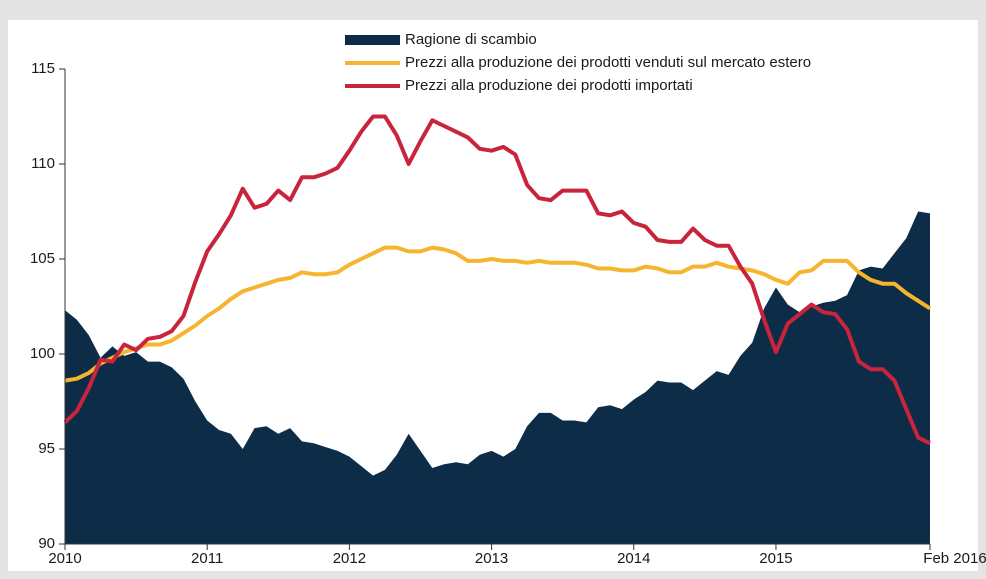  What do you see at coordinates (64, 558) in the screenshot?
I see `x-tick-label: 2010` at bounding box center [64, 558].